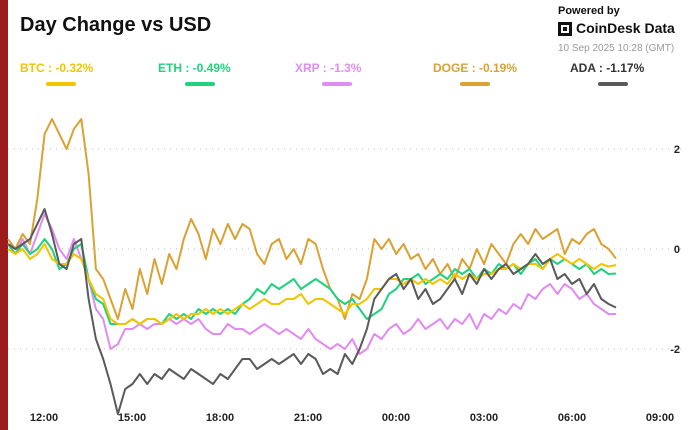  Describe the element at coordinates (352, 418) in the screenshot. I see `x-axis-ticks: 12:00 15:00 18:00 21:00 00:00 03:00 06:00 09:00` at that location.